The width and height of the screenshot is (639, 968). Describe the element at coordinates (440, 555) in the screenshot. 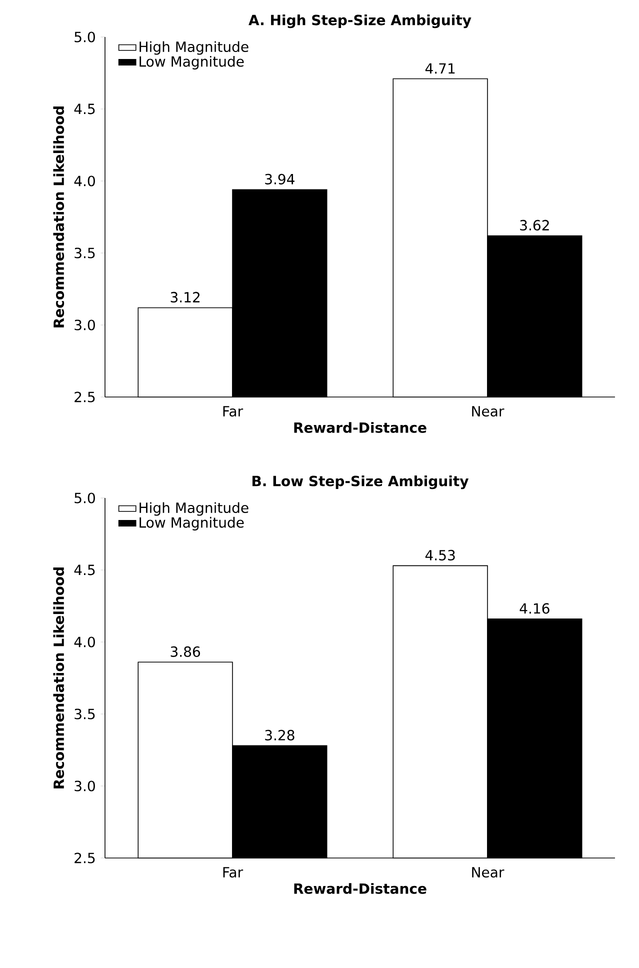

I see `data-label: 4.53` at that location.